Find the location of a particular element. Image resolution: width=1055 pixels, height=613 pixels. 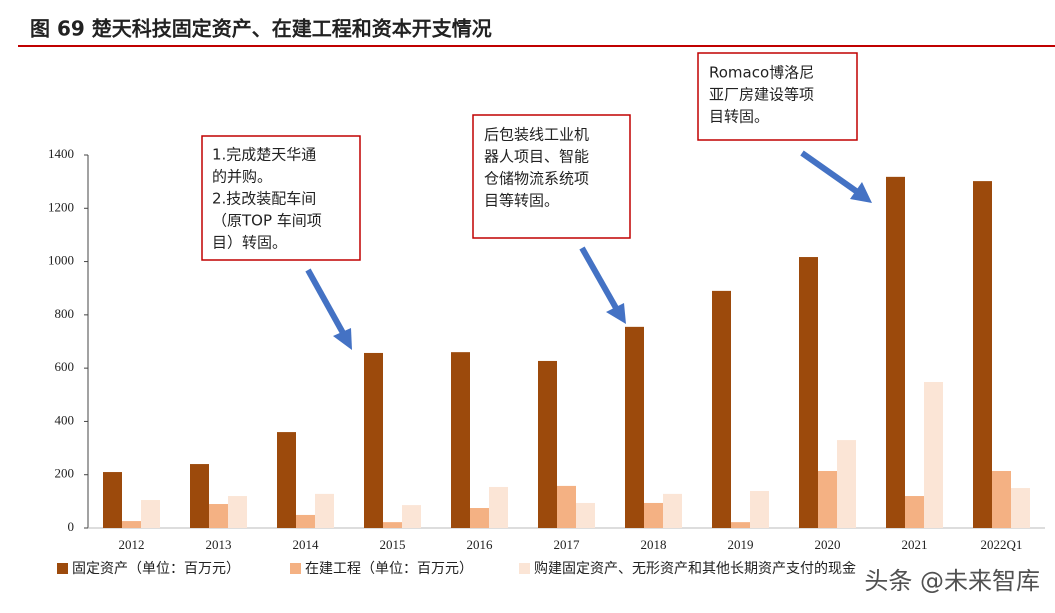

legend-label: 在建工程（单位：百万元） is located at coordinates (389, 569).